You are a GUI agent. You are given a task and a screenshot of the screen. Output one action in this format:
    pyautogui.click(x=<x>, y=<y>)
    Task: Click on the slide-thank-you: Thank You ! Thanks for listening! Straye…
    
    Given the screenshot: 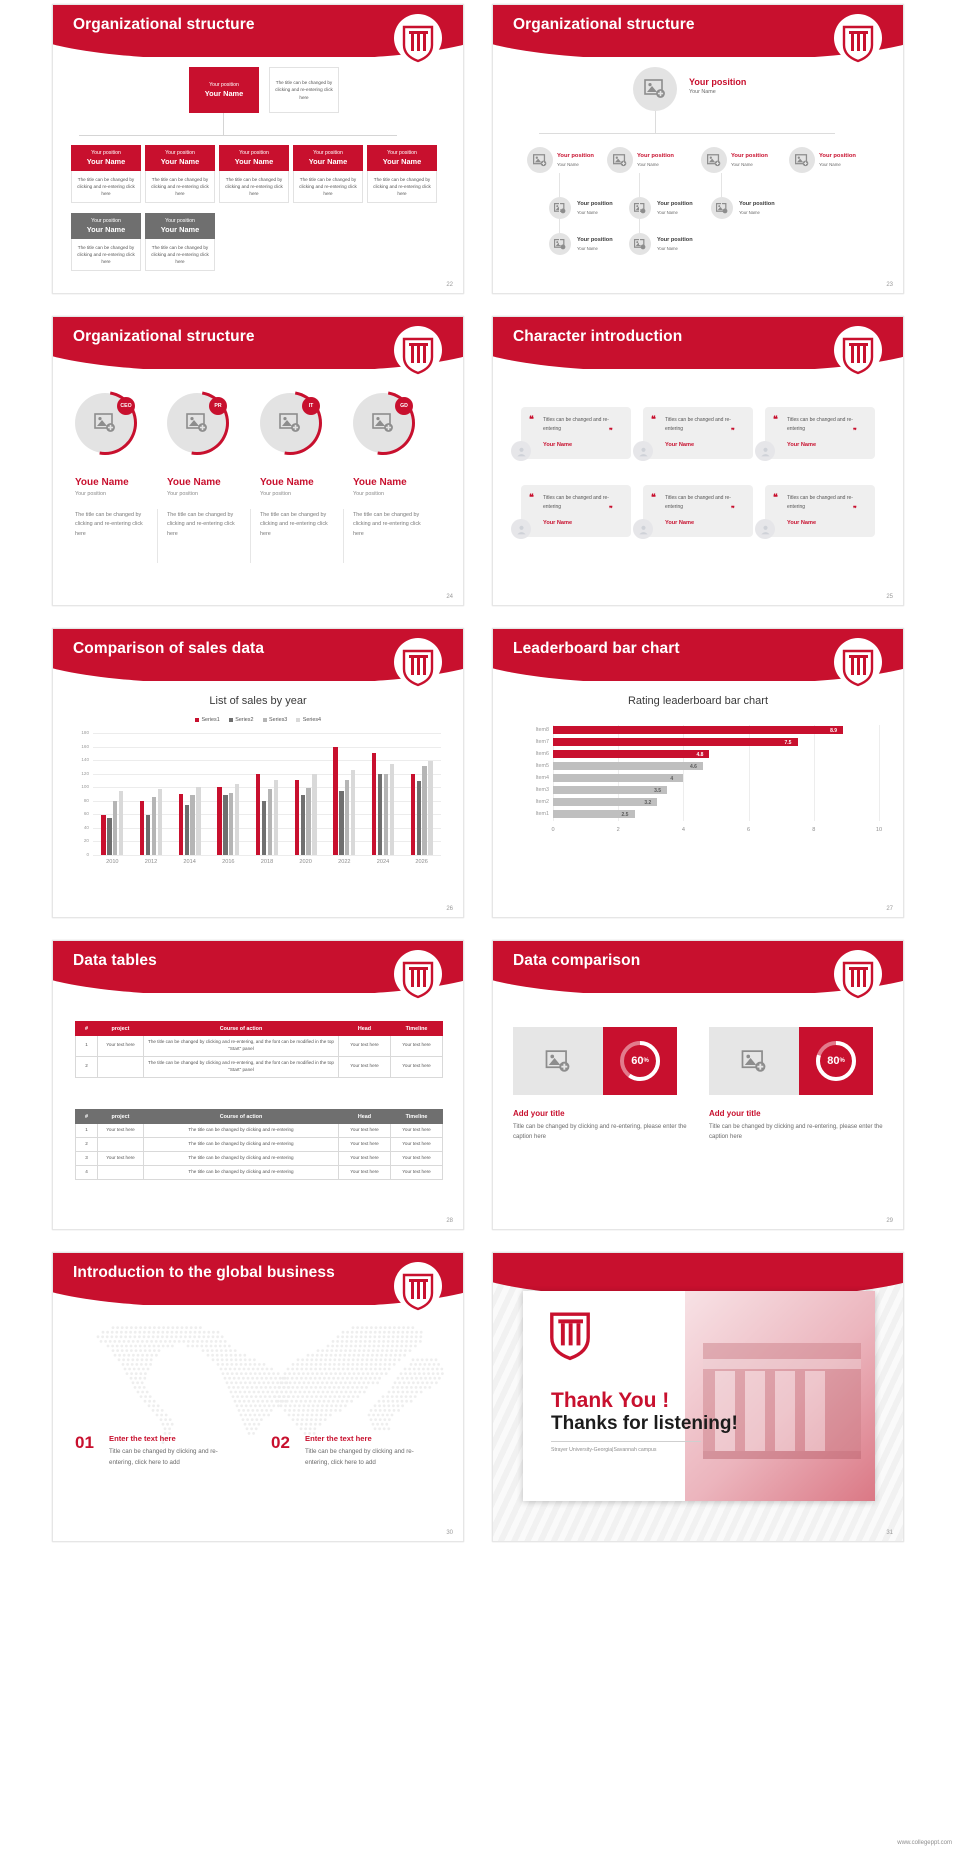 What is the action you would take?
    pyautogui.click(x=698, y=1397)
    